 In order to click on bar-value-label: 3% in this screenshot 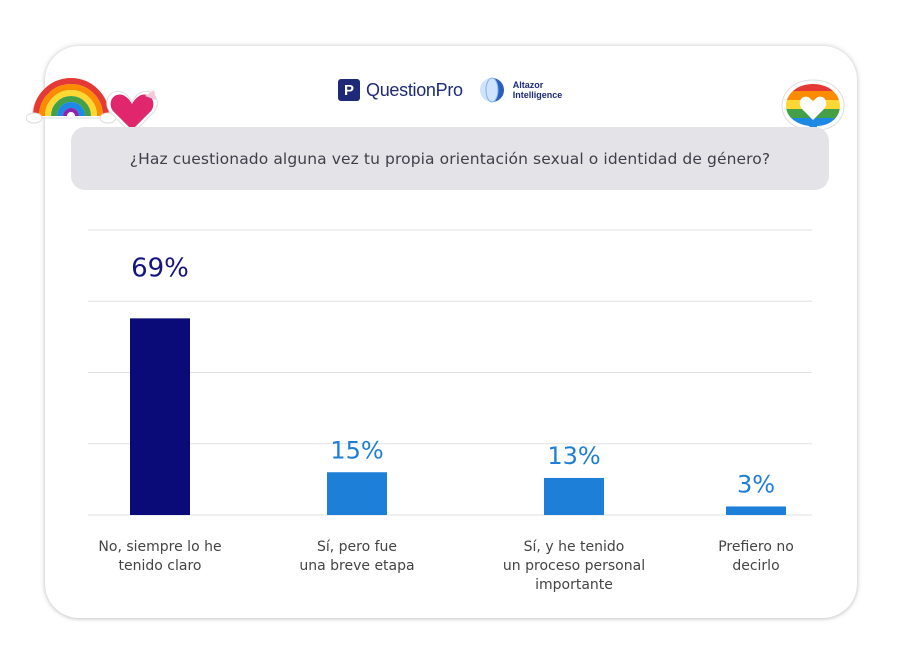, I will do `click(756, 484)`.